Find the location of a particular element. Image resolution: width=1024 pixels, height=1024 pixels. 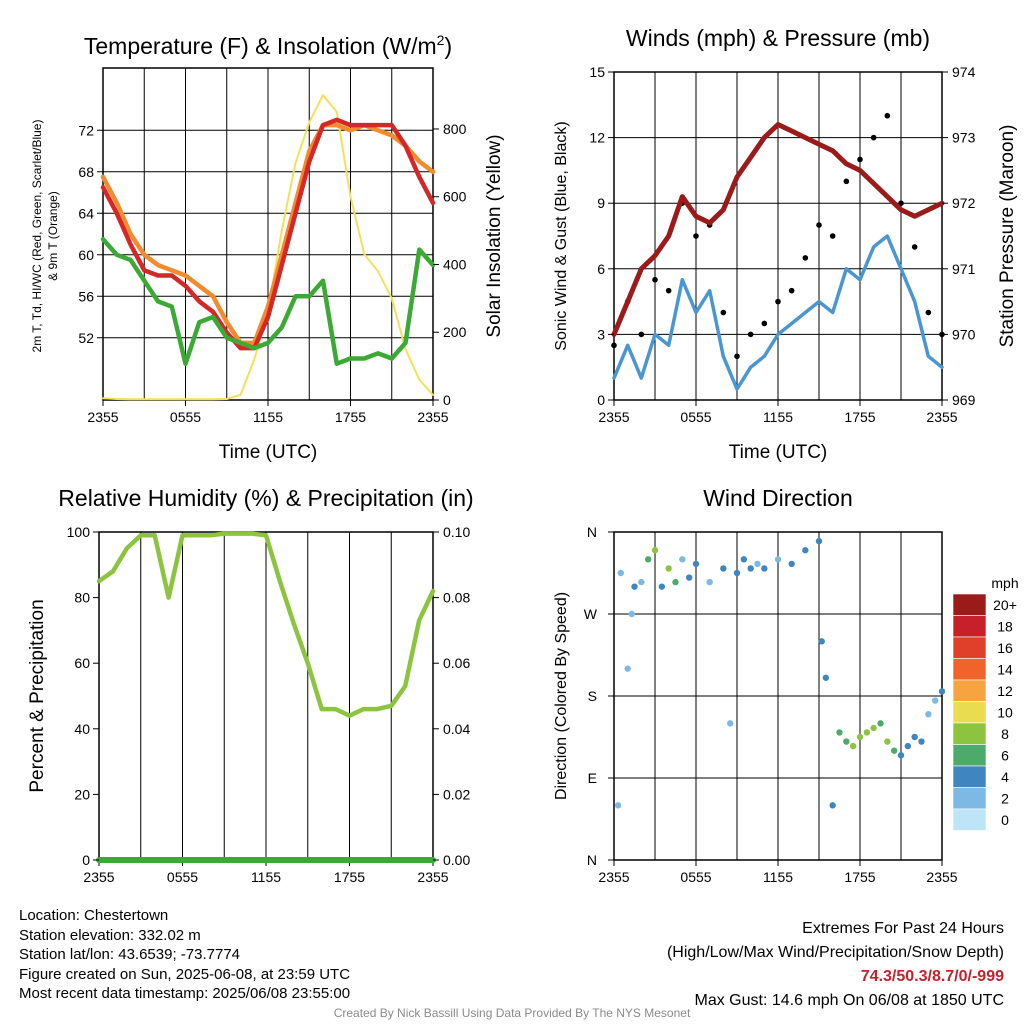

legend-label: 8 is located at coordinates (1005, 734).